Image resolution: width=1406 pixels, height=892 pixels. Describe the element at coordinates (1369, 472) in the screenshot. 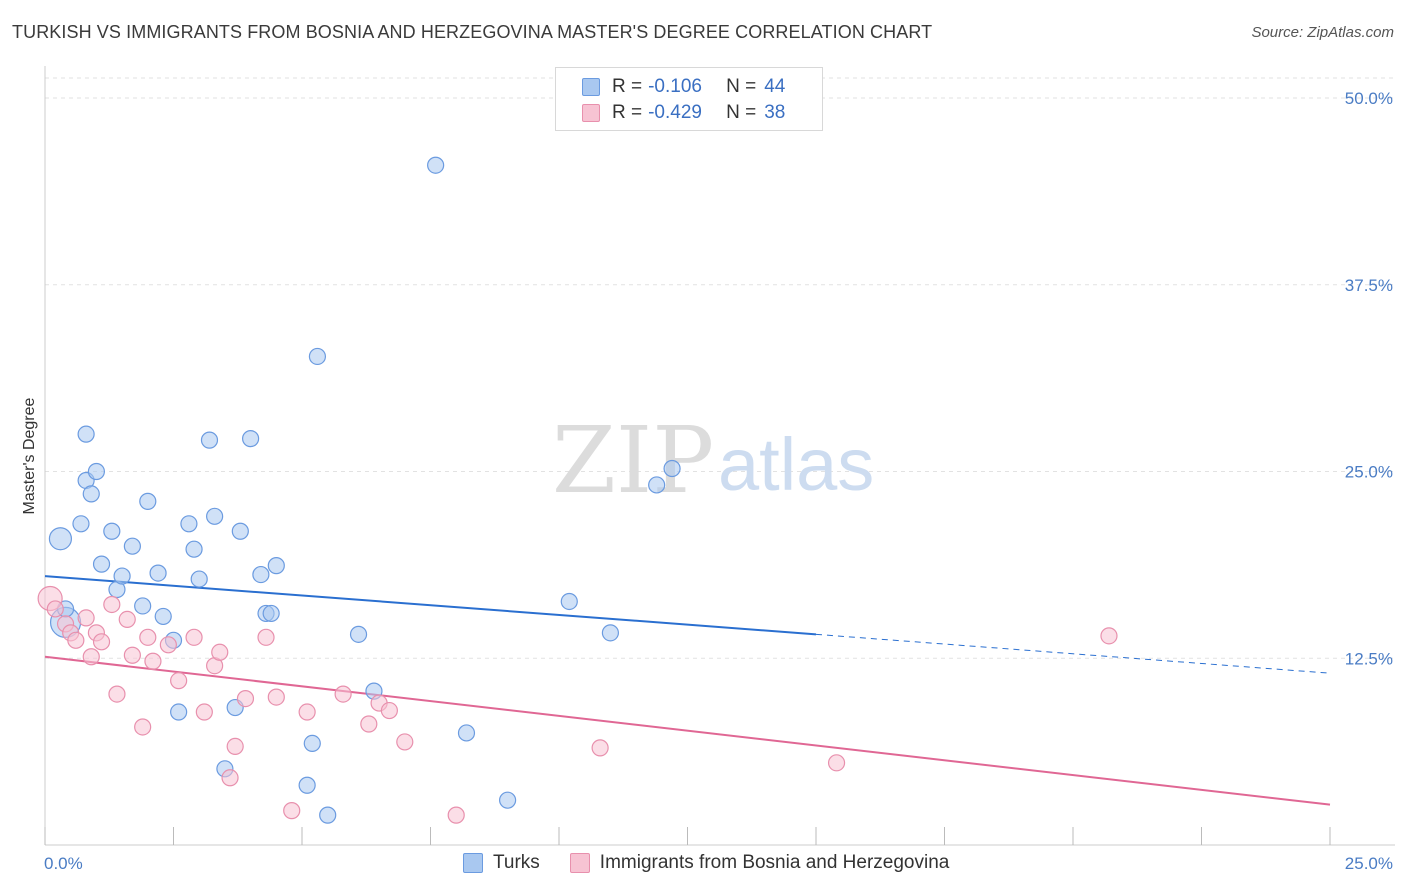

I see `y-tick-label: 25.0%` at that location.